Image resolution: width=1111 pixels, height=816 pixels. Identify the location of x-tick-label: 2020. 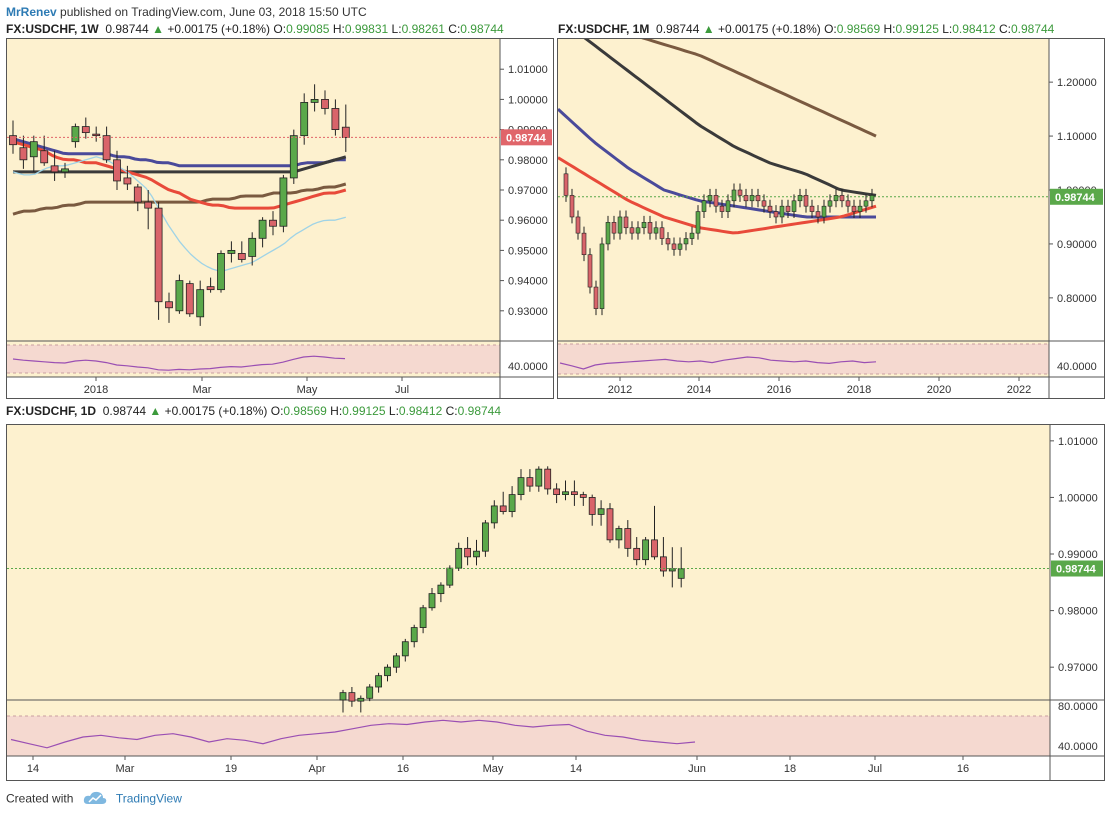
(939, 390).